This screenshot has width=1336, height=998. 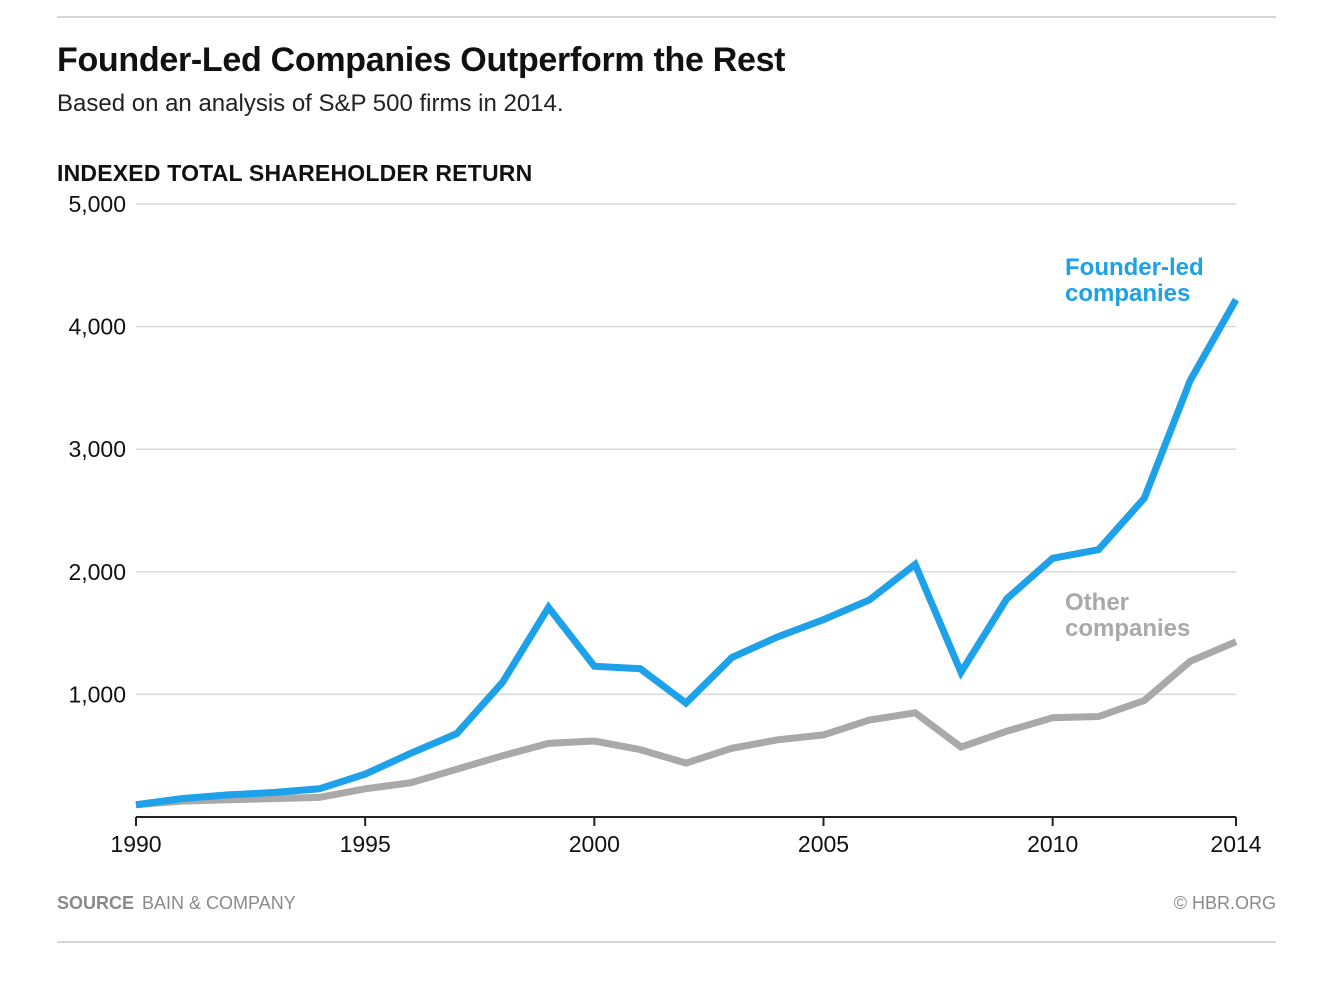 What do you see at coordinates (97, 572) in the screenshot?
I see `y-tick-label: 2,000` at bounding box center [97, 572].